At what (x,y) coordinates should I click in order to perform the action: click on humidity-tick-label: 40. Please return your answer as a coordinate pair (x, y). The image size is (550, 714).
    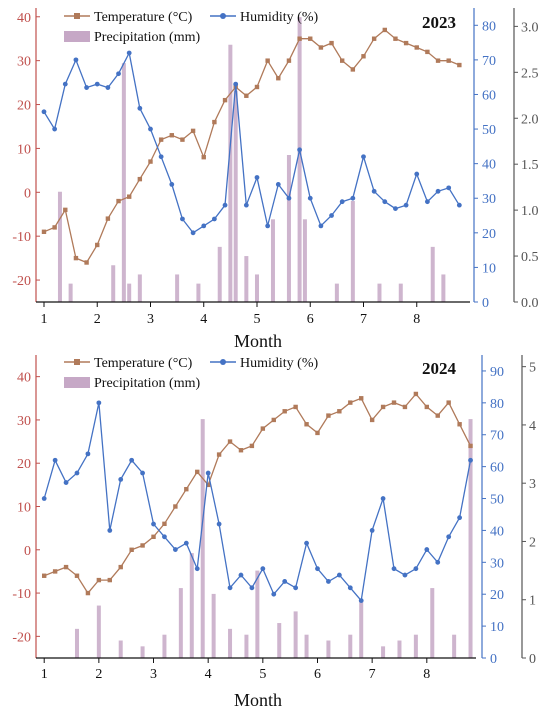
    Looking at the image, I should click on (489, 165).